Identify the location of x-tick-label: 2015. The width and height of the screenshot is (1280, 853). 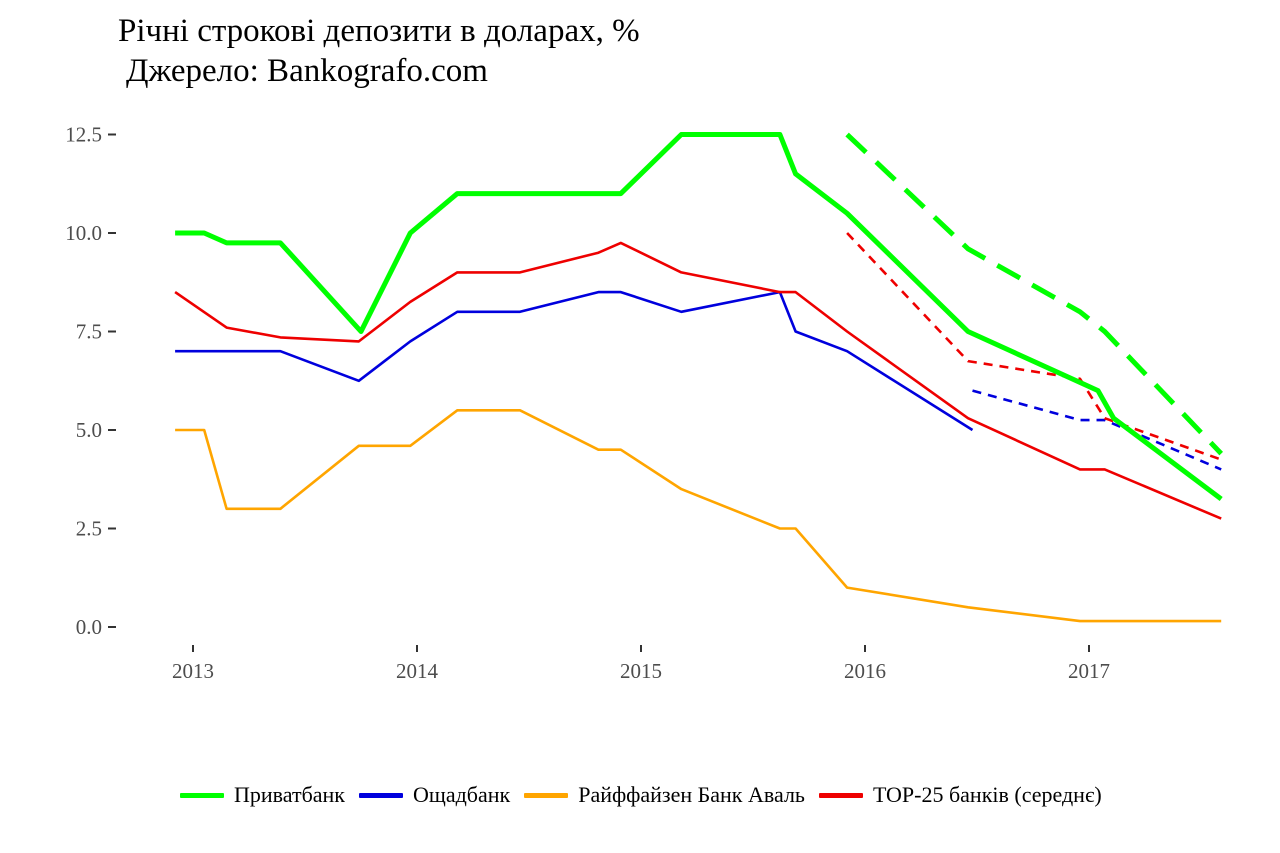
(641, 671).